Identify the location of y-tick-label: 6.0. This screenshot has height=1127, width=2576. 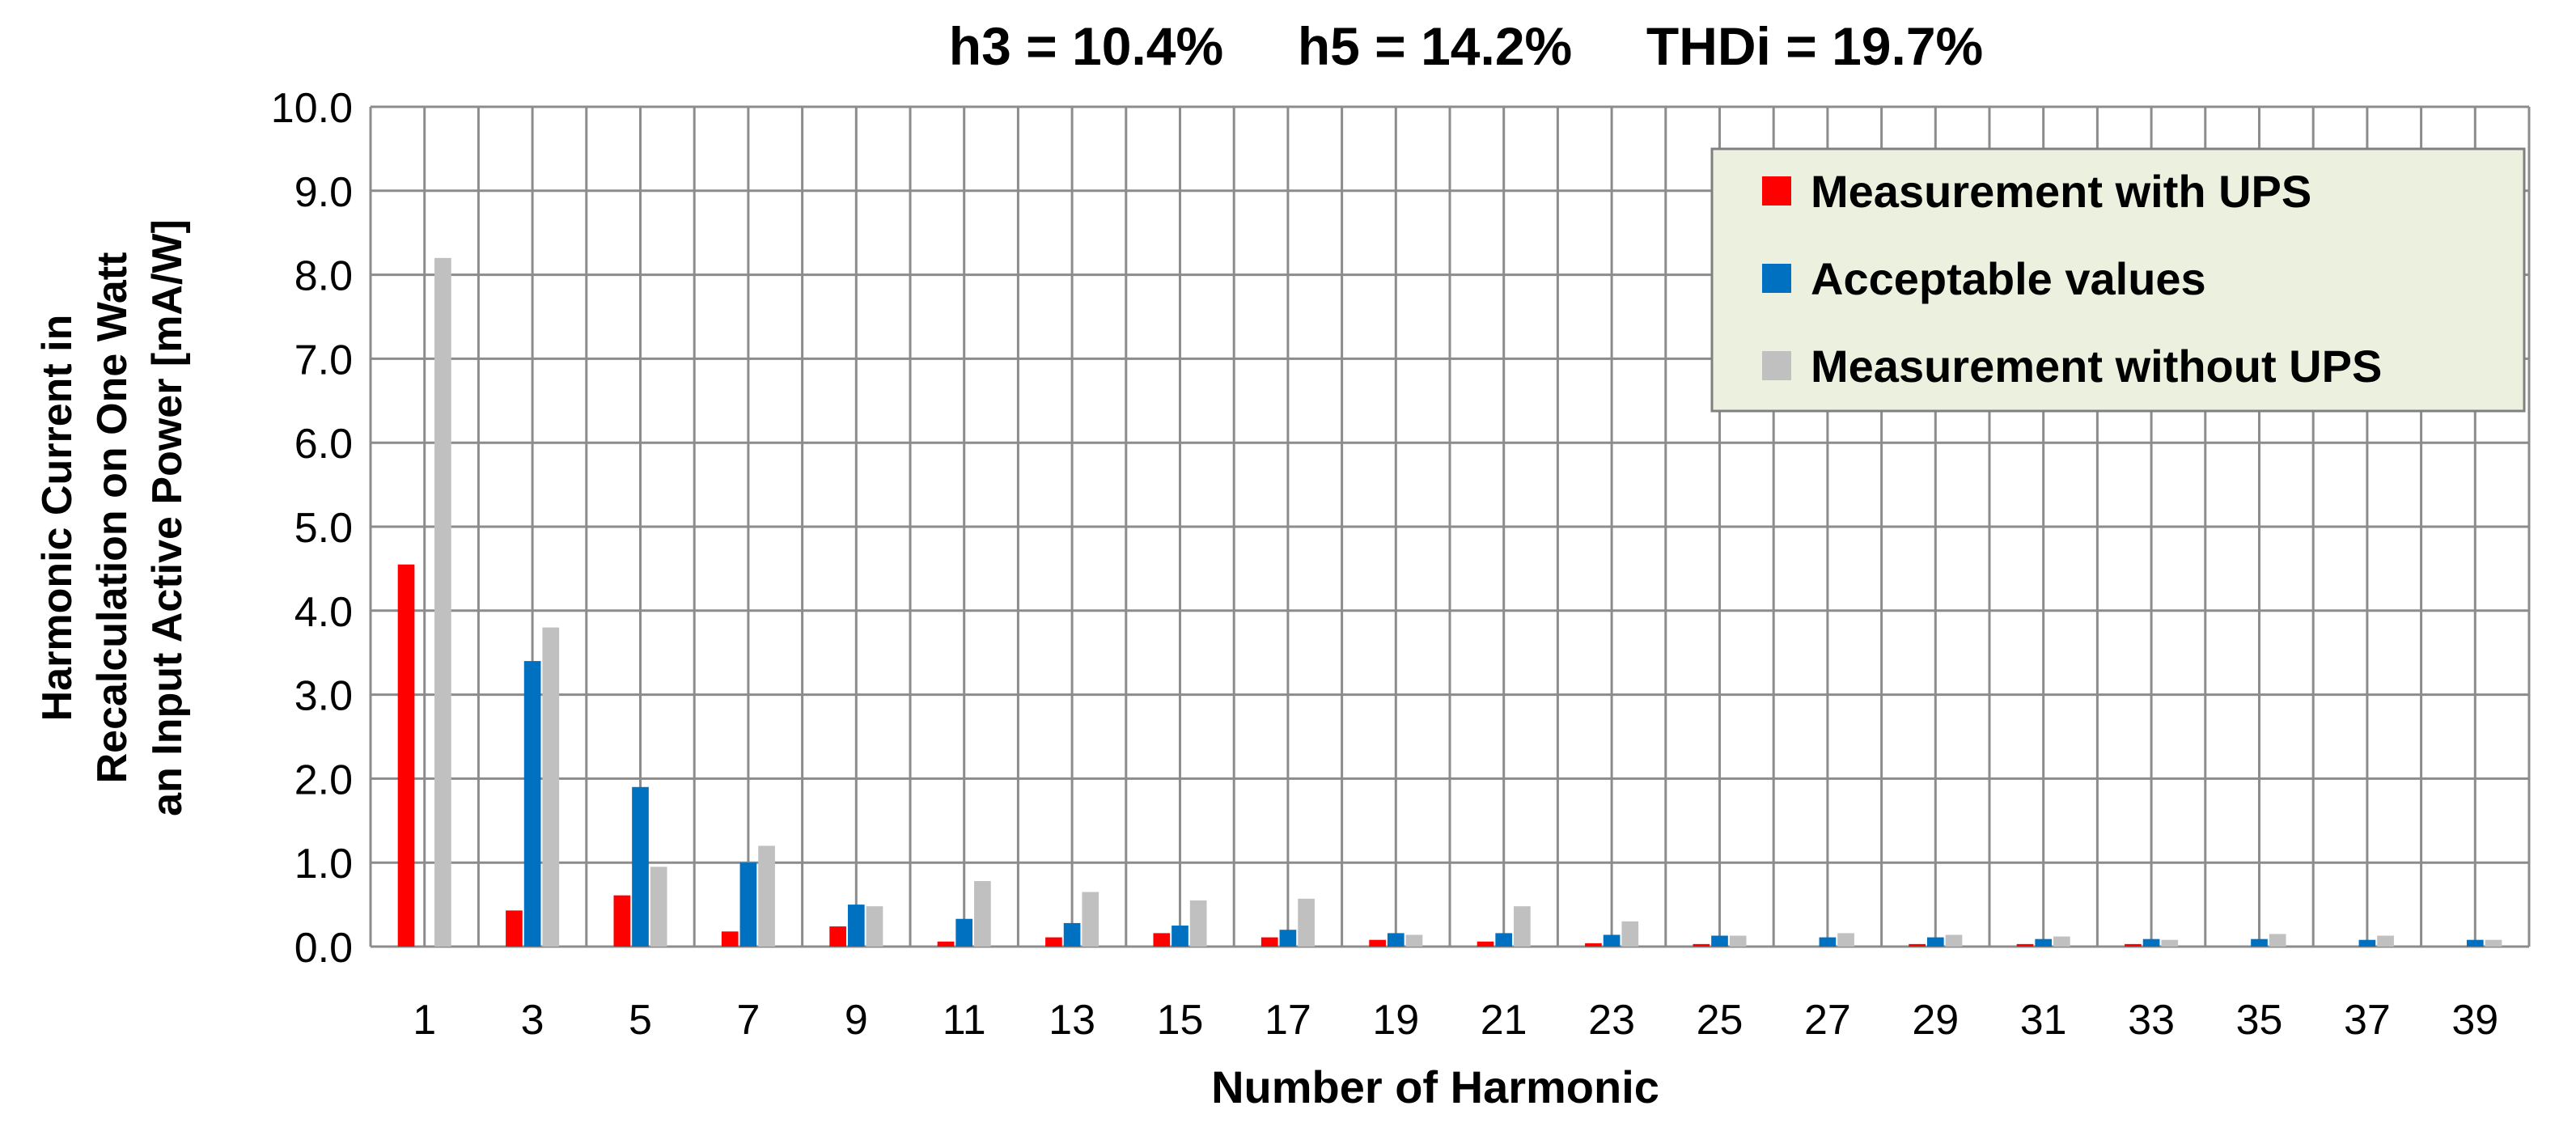
(323, 444).